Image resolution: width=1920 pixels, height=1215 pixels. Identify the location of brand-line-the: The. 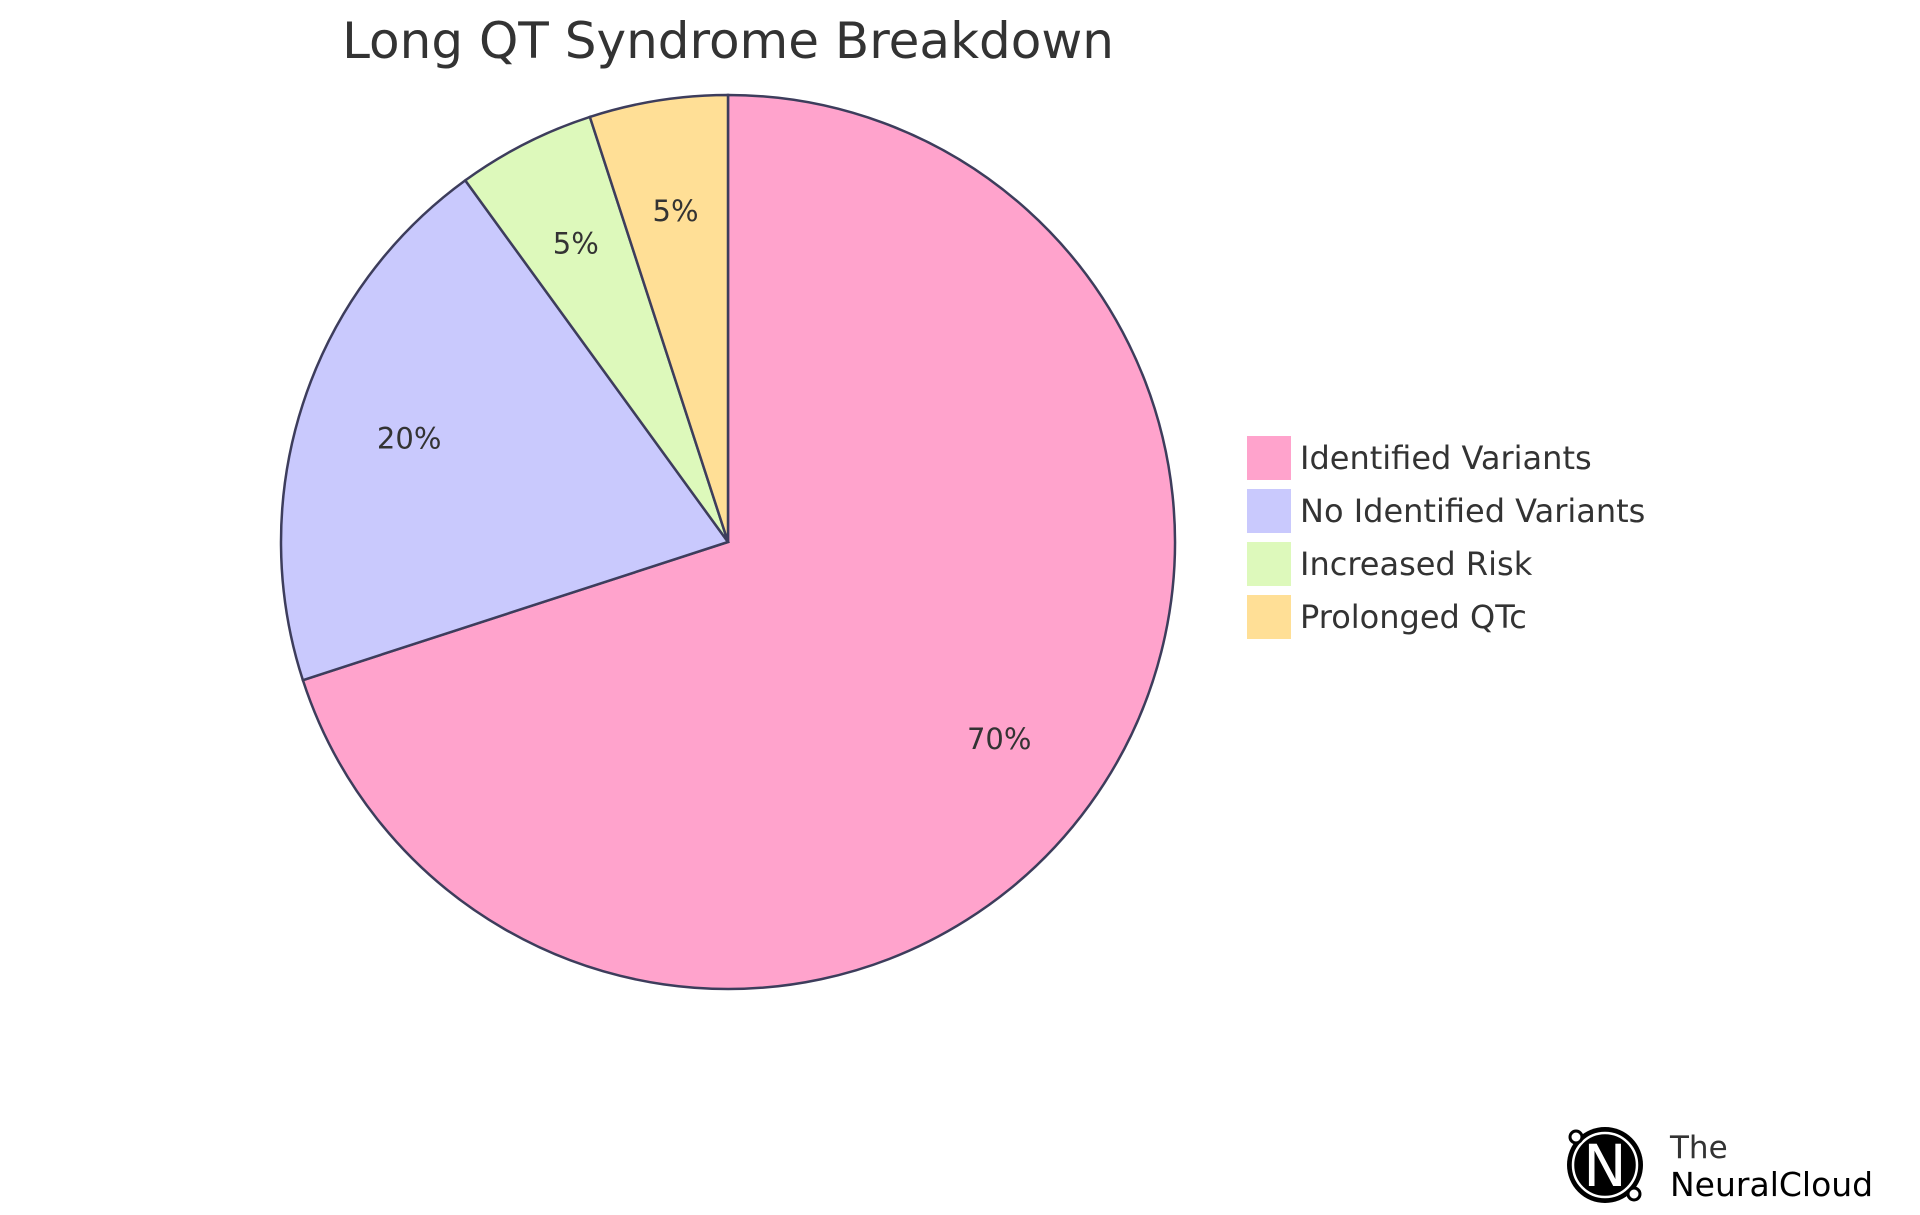
(1698, 1148).